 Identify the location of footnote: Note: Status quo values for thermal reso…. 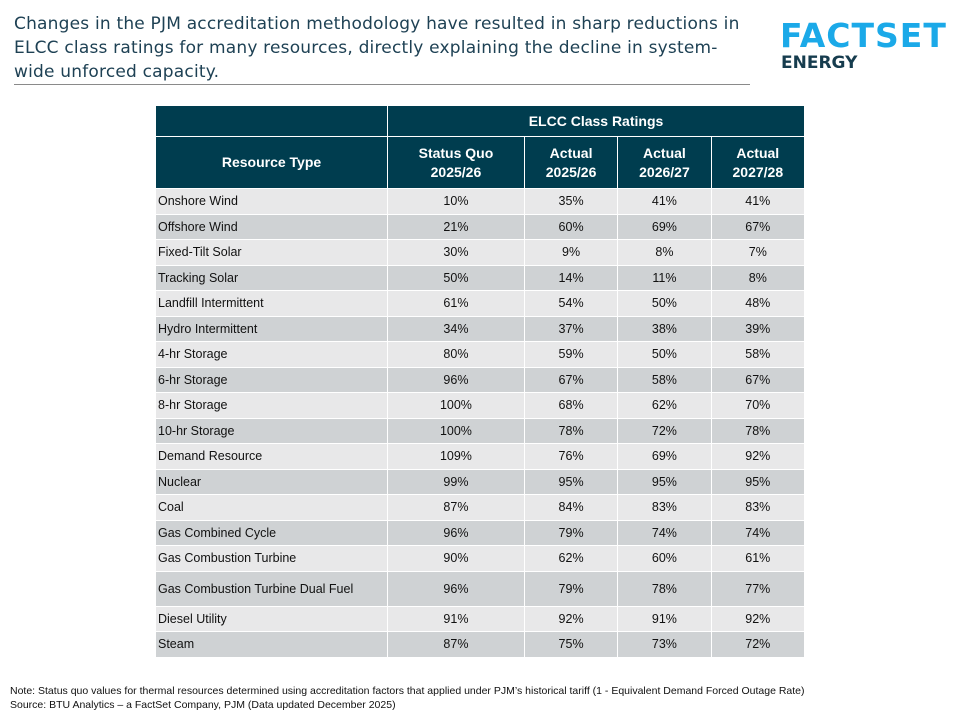
(407, 698).